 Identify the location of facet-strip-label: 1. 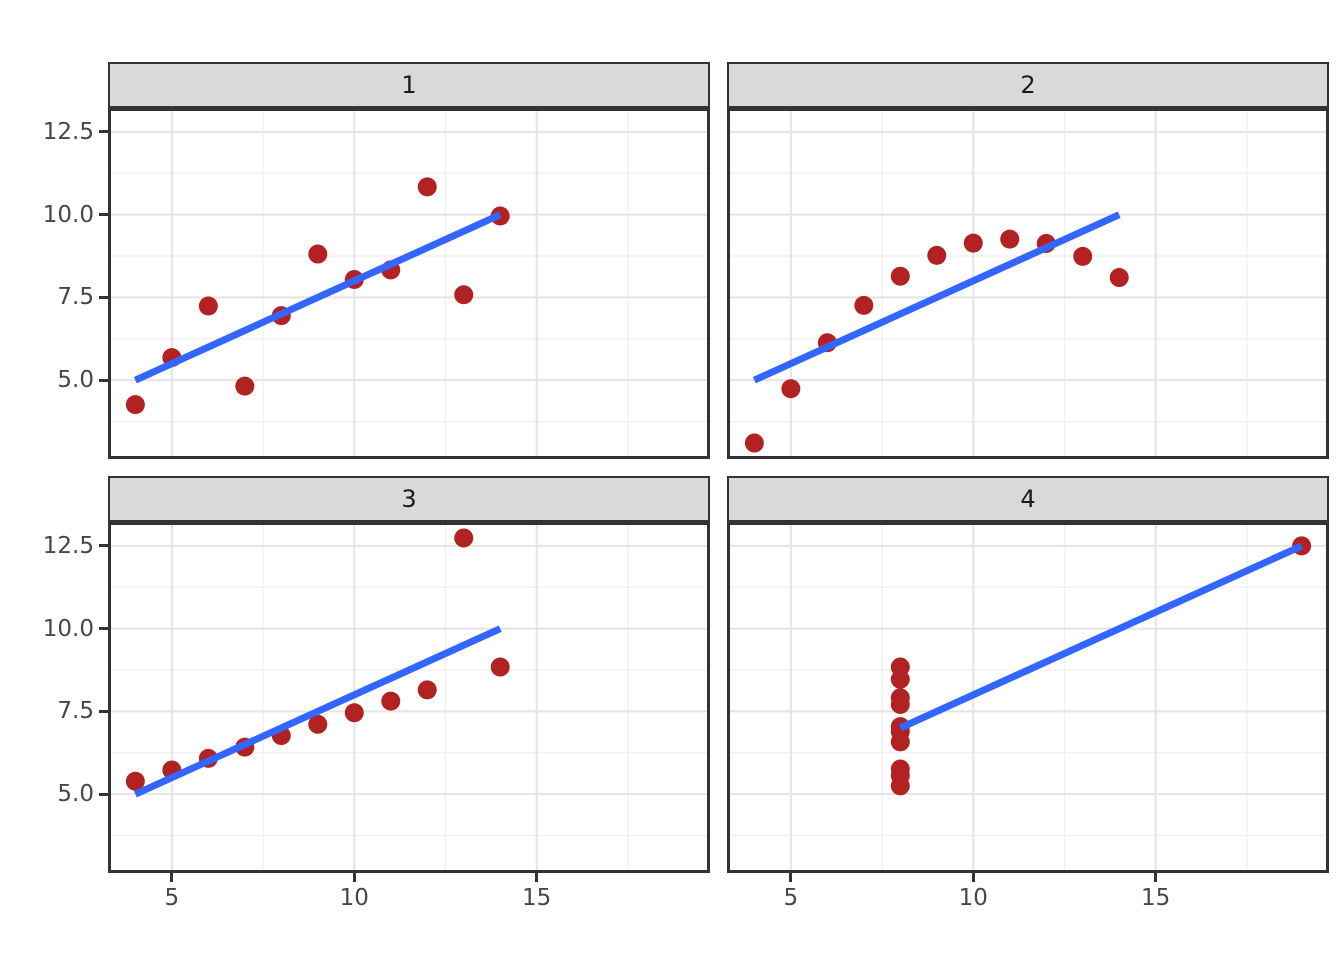
(409, 85).